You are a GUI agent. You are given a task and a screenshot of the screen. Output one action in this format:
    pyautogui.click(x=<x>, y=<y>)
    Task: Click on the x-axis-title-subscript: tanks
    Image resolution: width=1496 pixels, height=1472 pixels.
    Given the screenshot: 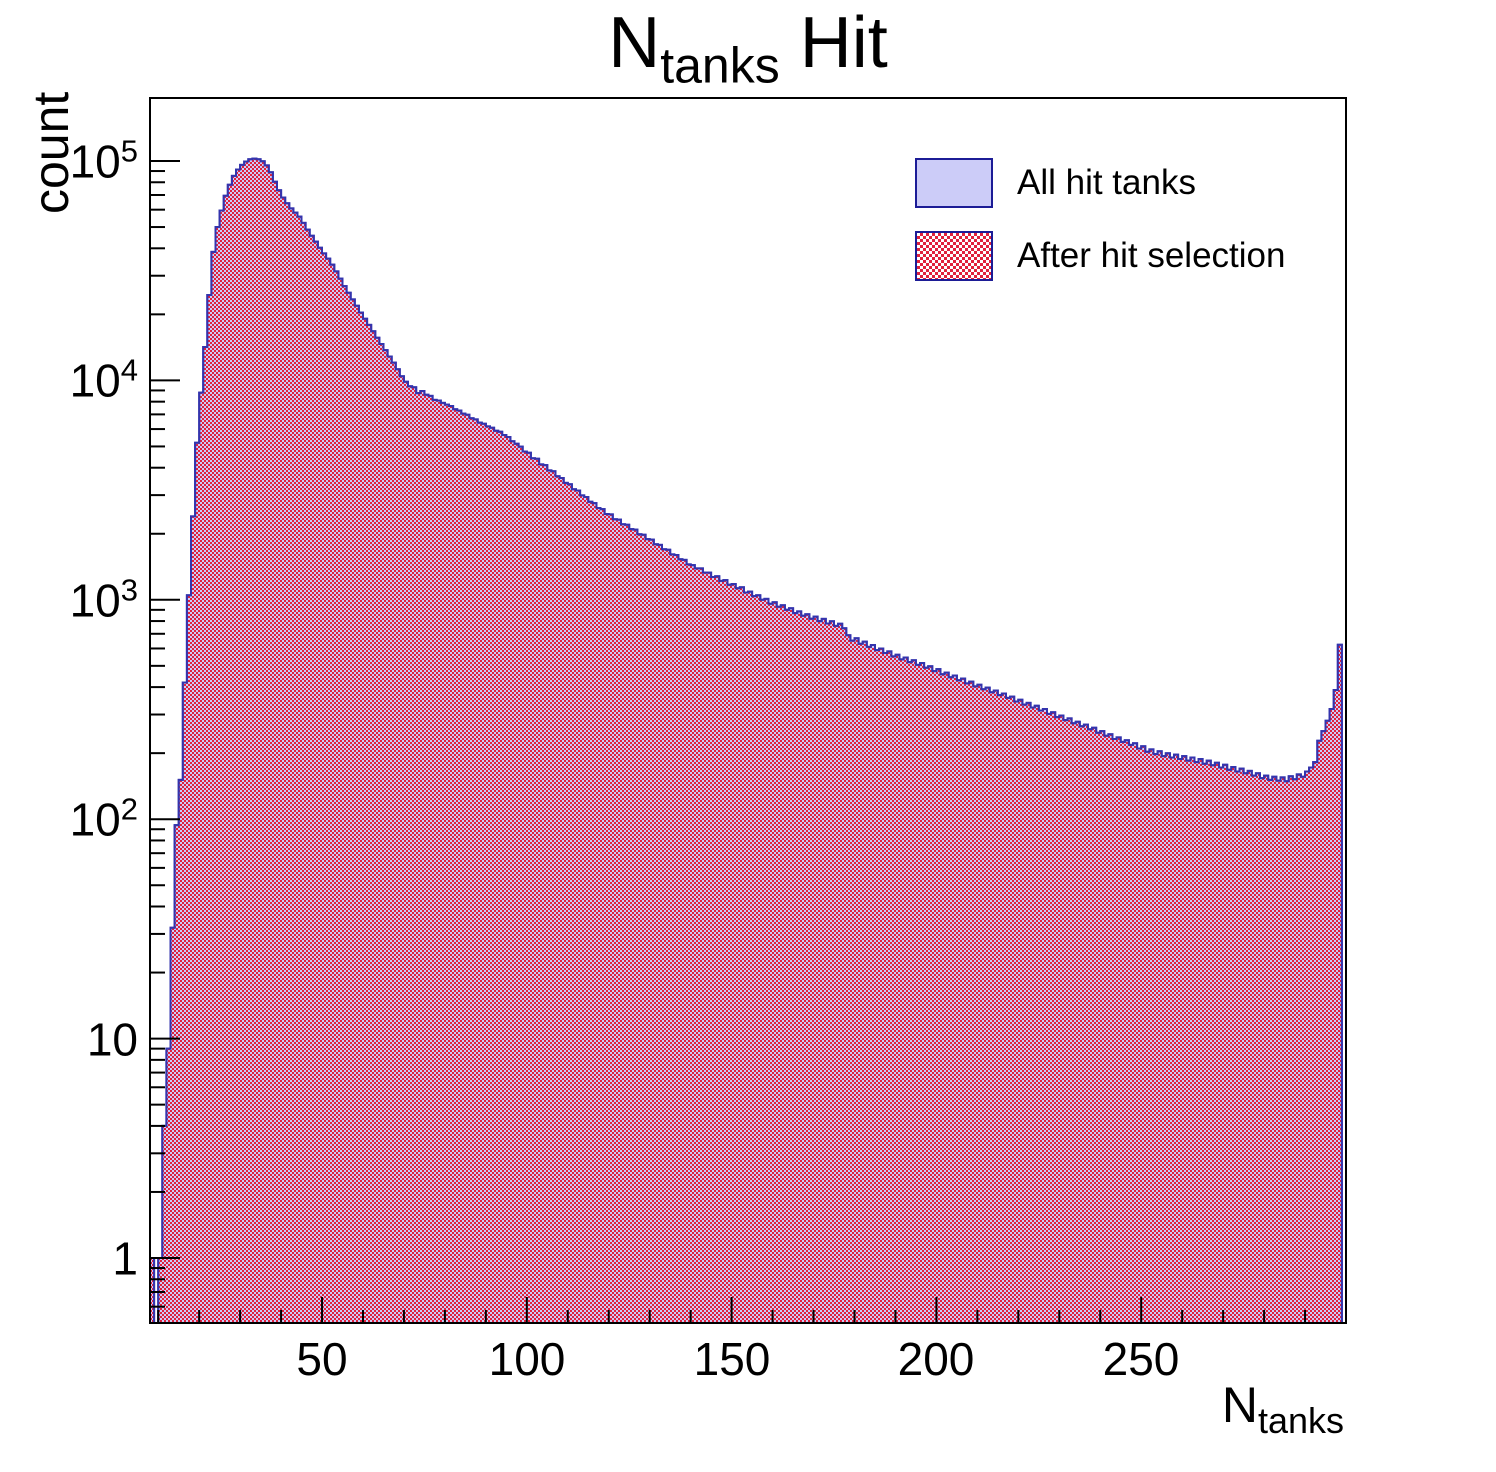 What is the action you would take?
    pyautogui.click(x=1300, y=1420)
    